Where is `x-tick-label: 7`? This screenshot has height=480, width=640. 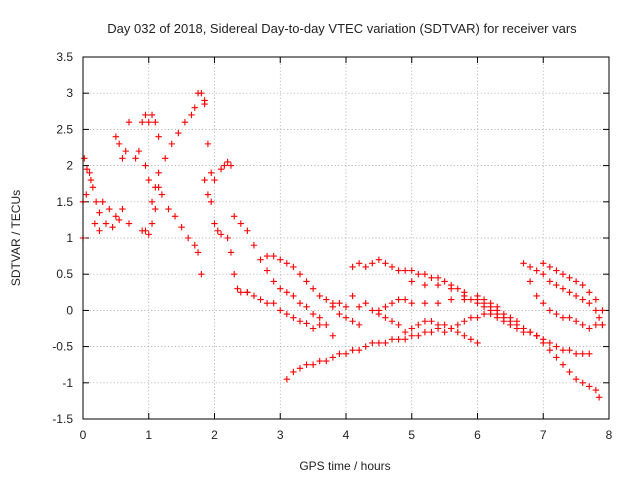
x-tick-label: 7 is located at coordinates (543, 435).